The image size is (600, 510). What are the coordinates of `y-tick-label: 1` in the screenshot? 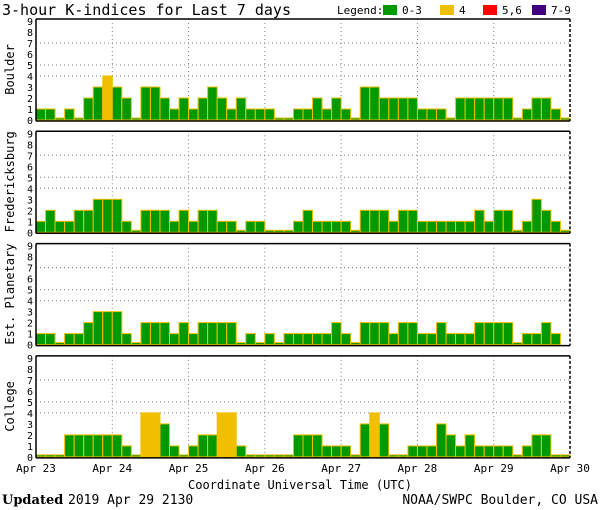 It's located at (30, 447).